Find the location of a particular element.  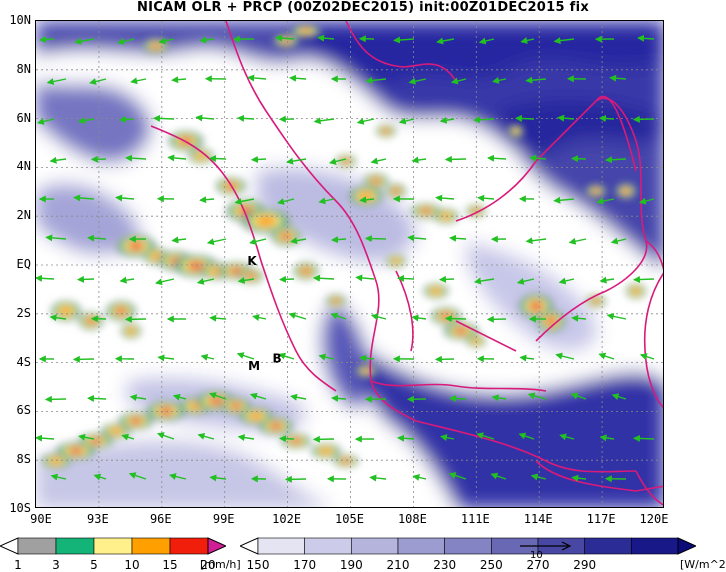

location-marker-m: M is located at coordinates (254, 366).